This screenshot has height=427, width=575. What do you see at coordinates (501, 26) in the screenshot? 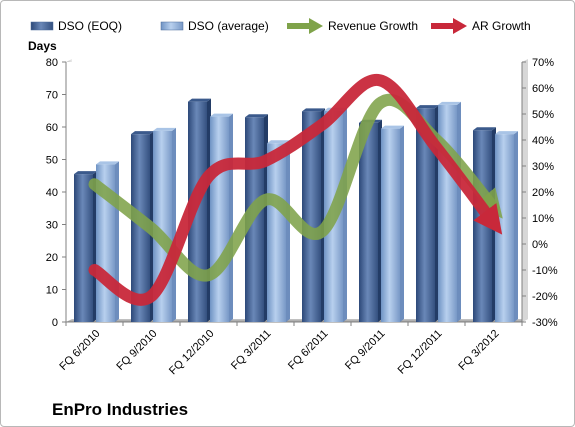
I see `legend-ar-growth-label: AR Growth` at bounding box center [501, 26].